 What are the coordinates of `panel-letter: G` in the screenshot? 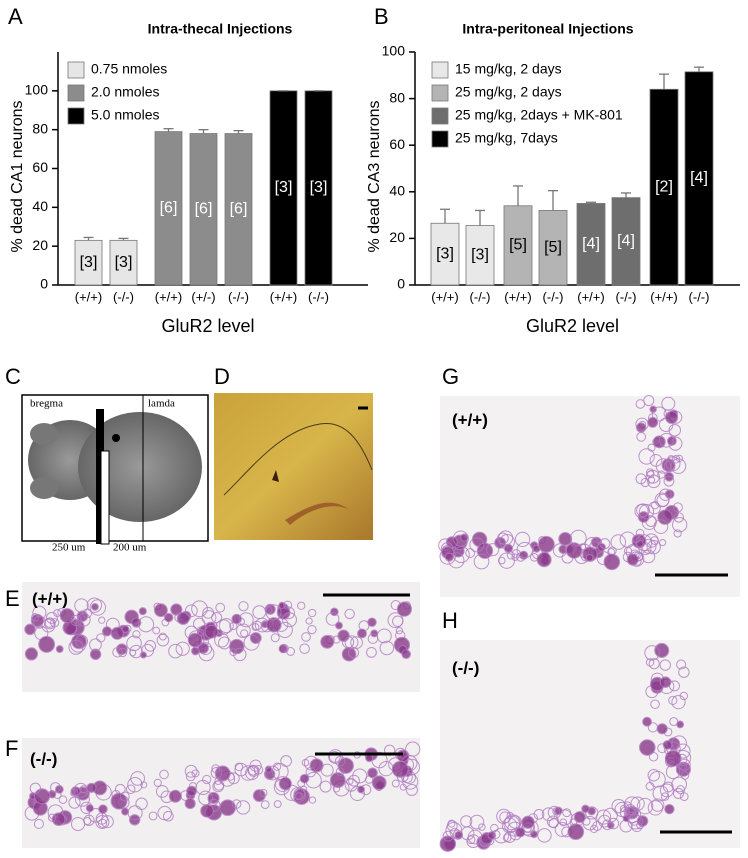 It's located at (450, 376).